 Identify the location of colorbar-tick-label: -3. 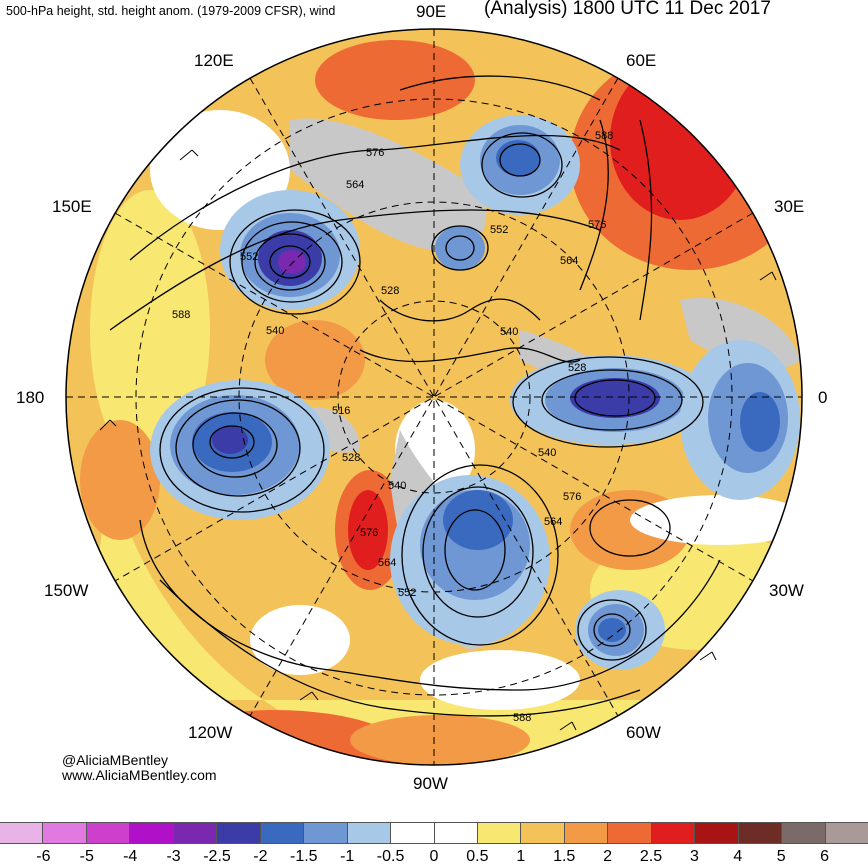
(173, 856).